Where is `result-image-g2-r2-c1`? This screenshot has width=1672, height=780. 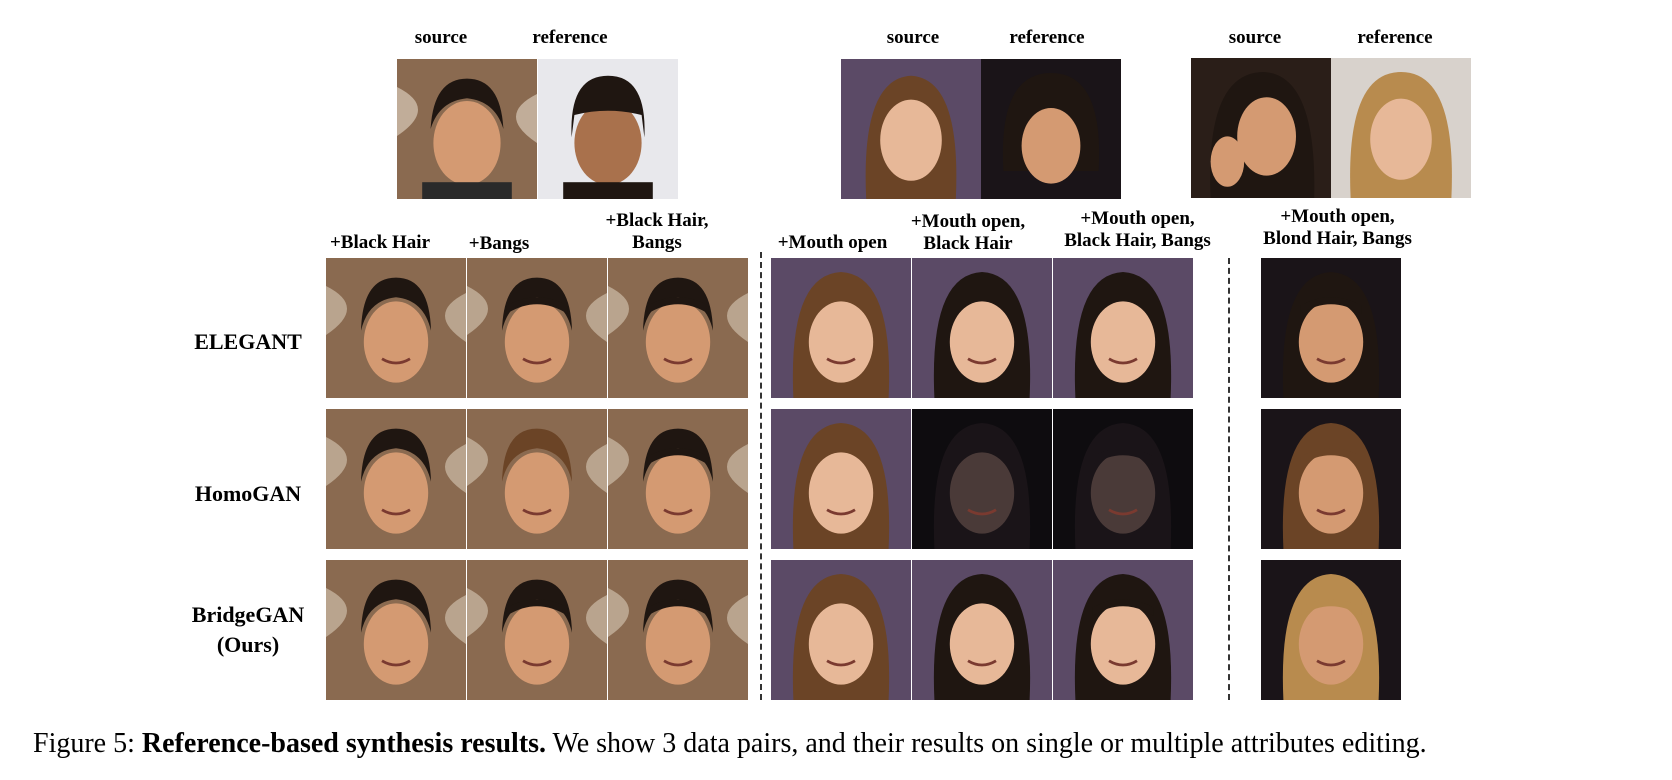
result-image-g2-r2-c1 is located at coordinates (841, 479).